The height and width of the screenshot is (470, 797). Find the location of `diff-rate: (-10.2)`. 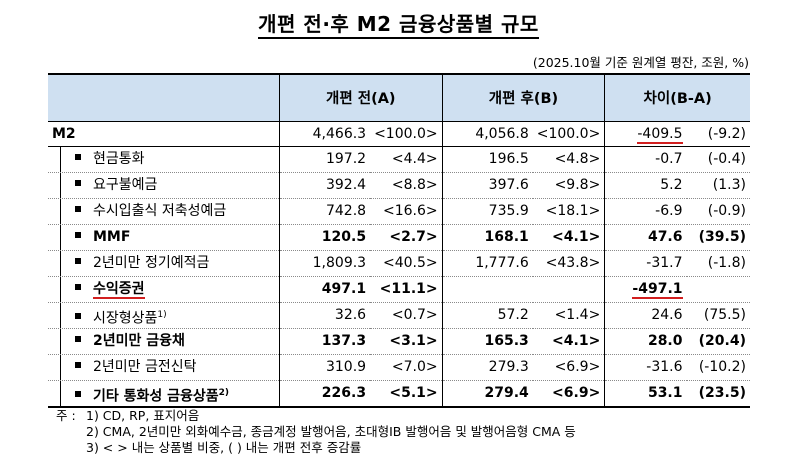

diff-rate: (-10.2) is located at coordinates (718, 367).